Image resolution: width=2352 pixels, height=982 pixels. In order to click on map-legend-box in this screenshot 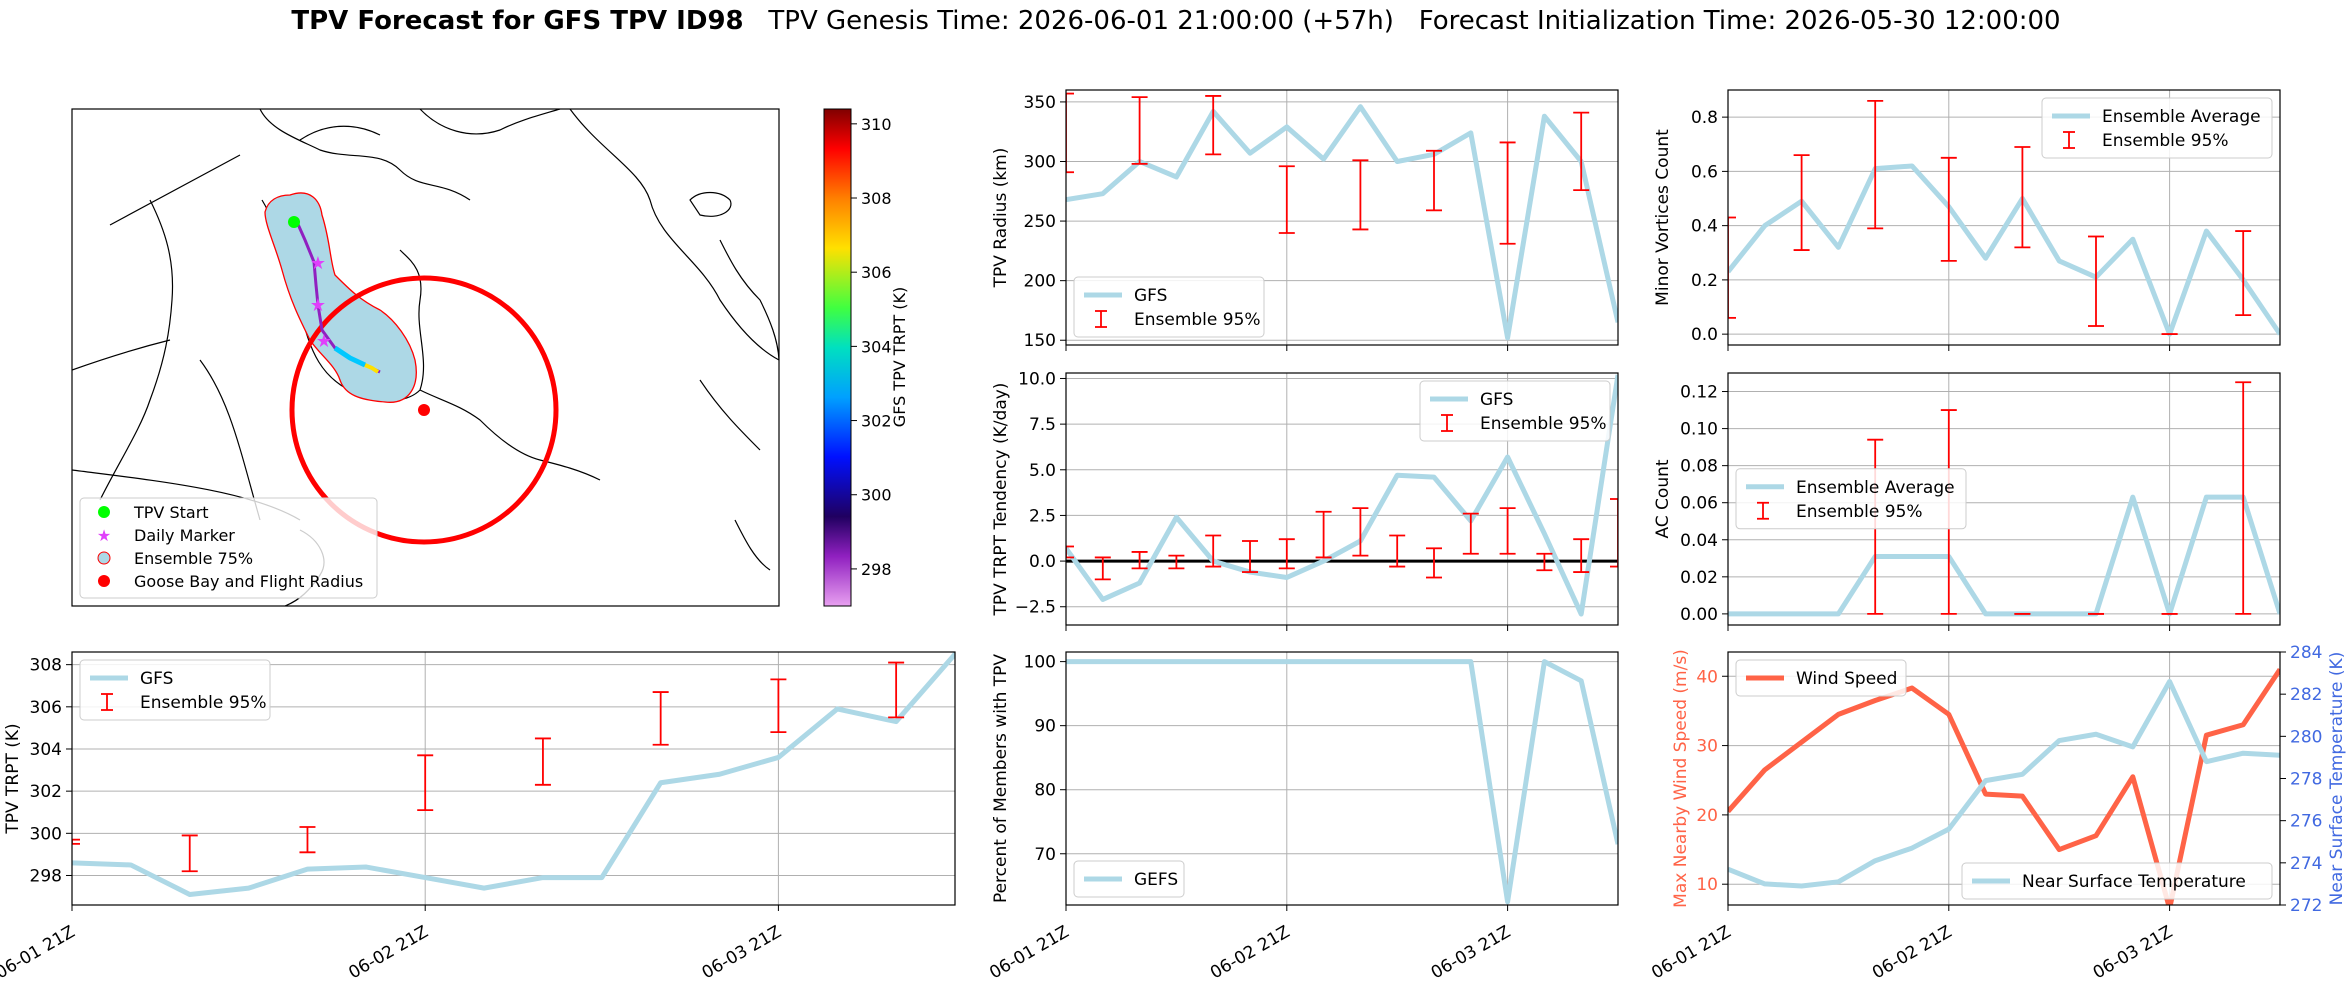, I will do `click(228, 548)`.